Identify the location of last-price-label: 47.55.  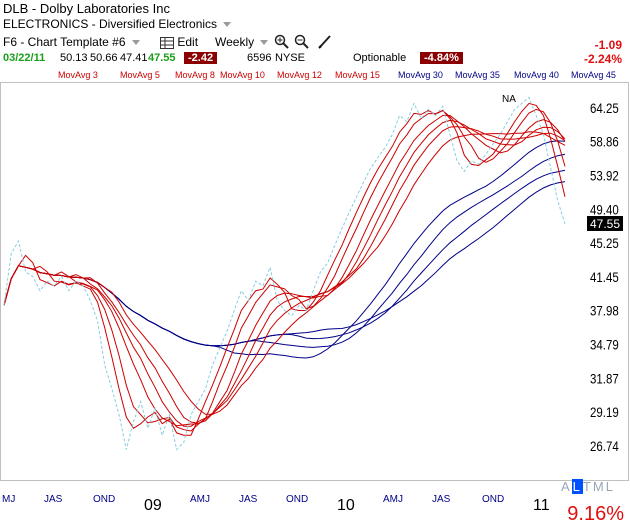
(605, 224).